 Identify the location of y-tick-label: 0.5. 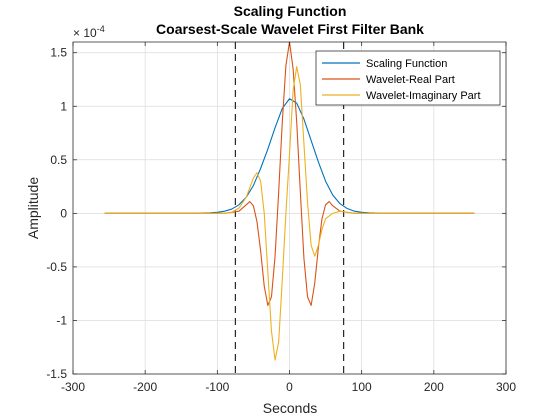
(58, 160).